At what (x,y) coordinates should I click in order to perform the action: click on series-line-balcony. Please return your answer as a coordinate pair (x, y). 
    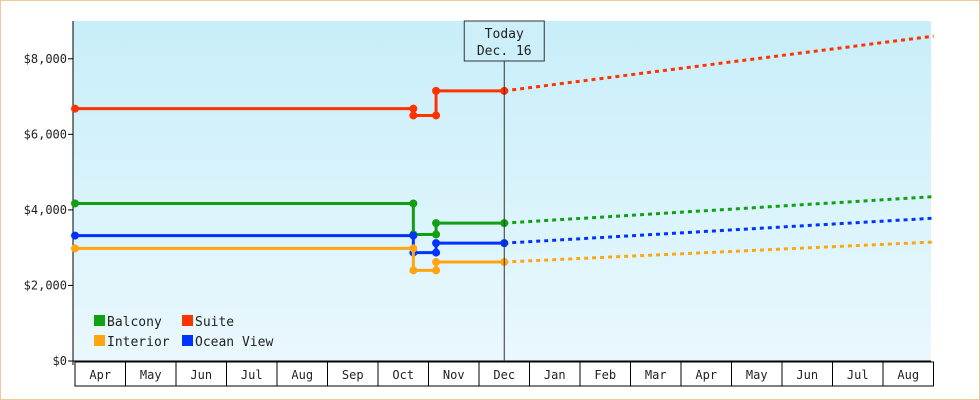
    Looking at the image, I should click on (290, 218).